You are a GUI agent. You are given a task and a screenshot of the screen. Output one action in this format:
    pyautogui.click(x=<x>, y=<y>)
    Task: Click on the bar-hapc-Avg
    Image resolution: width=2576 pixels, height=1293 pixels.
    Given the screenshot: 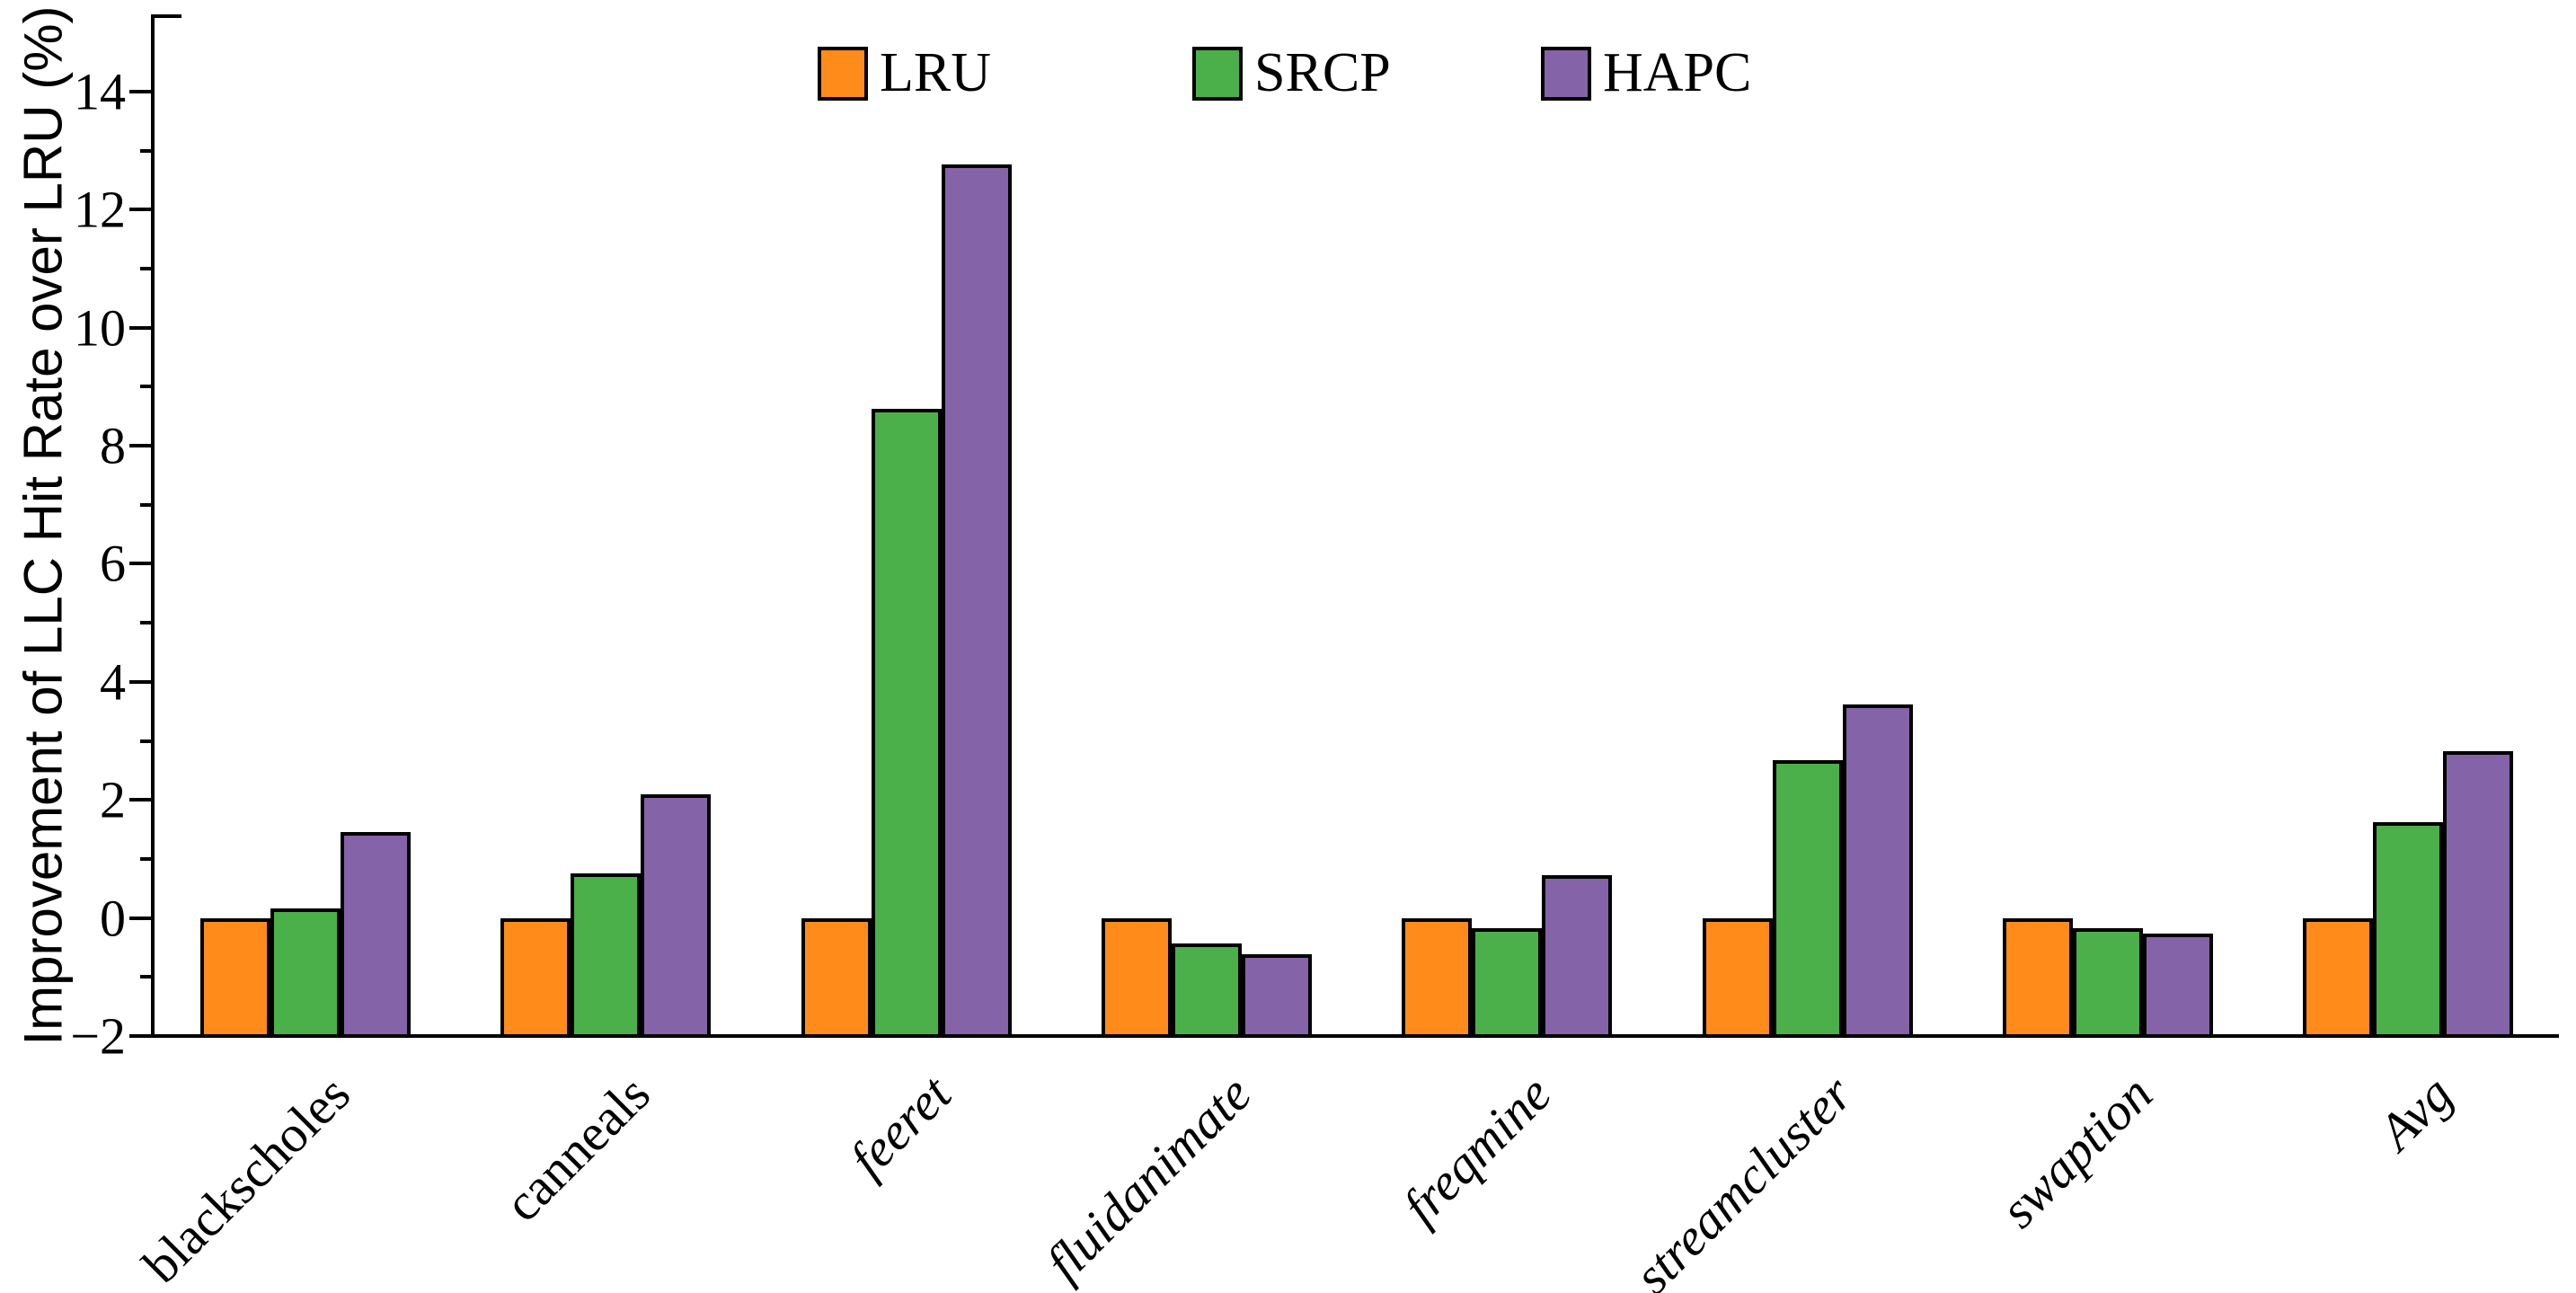 What is the action you would take?
    pyautogui.click(x=2478, y=894)
    